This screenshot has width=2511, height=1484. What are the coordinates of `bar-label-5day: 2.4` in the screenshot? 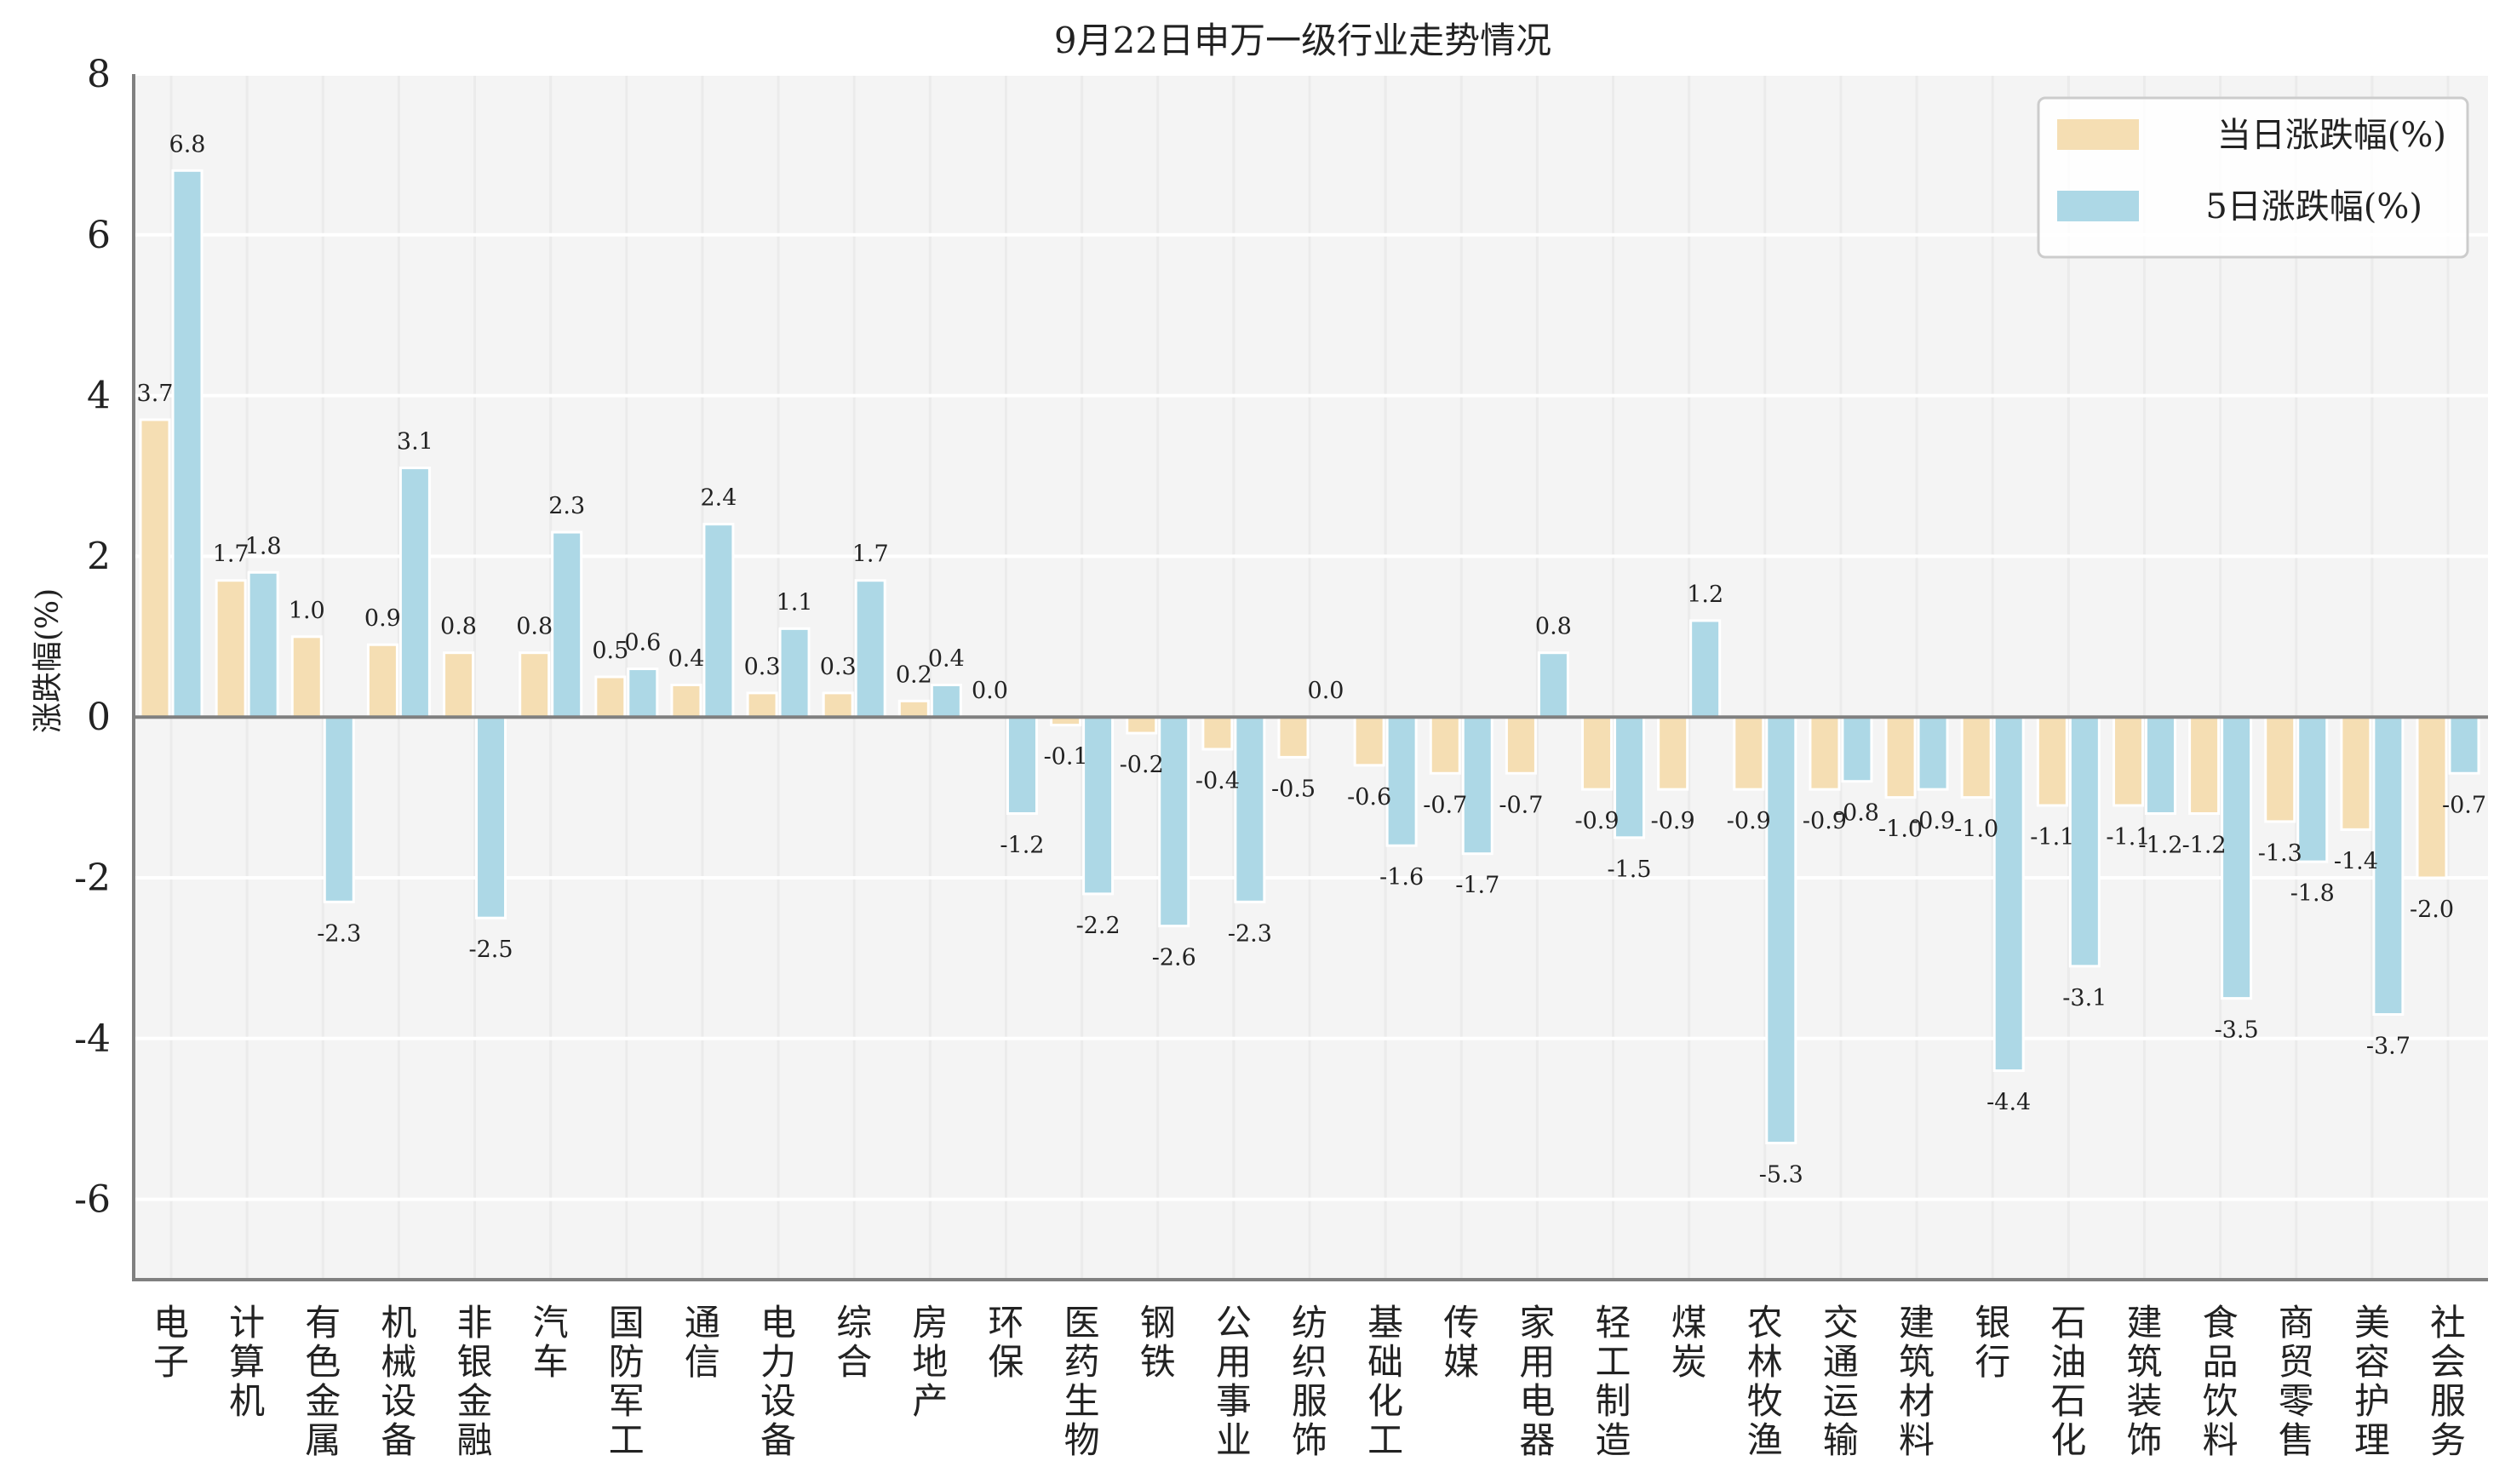 It's located at (718, 499).